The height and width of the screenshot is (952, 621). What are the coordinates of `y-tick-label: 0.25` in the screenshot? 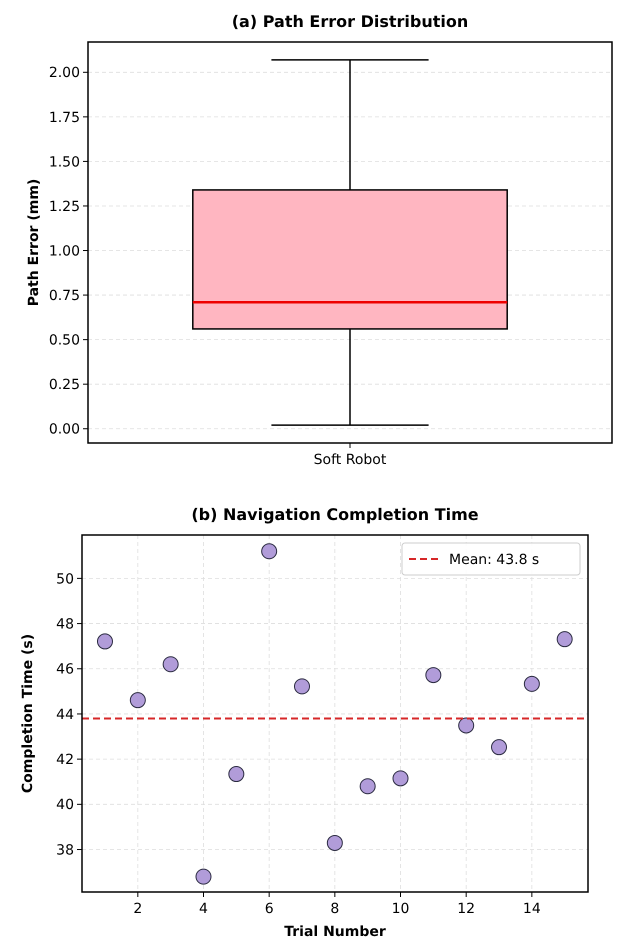 It's located at (64, 385).